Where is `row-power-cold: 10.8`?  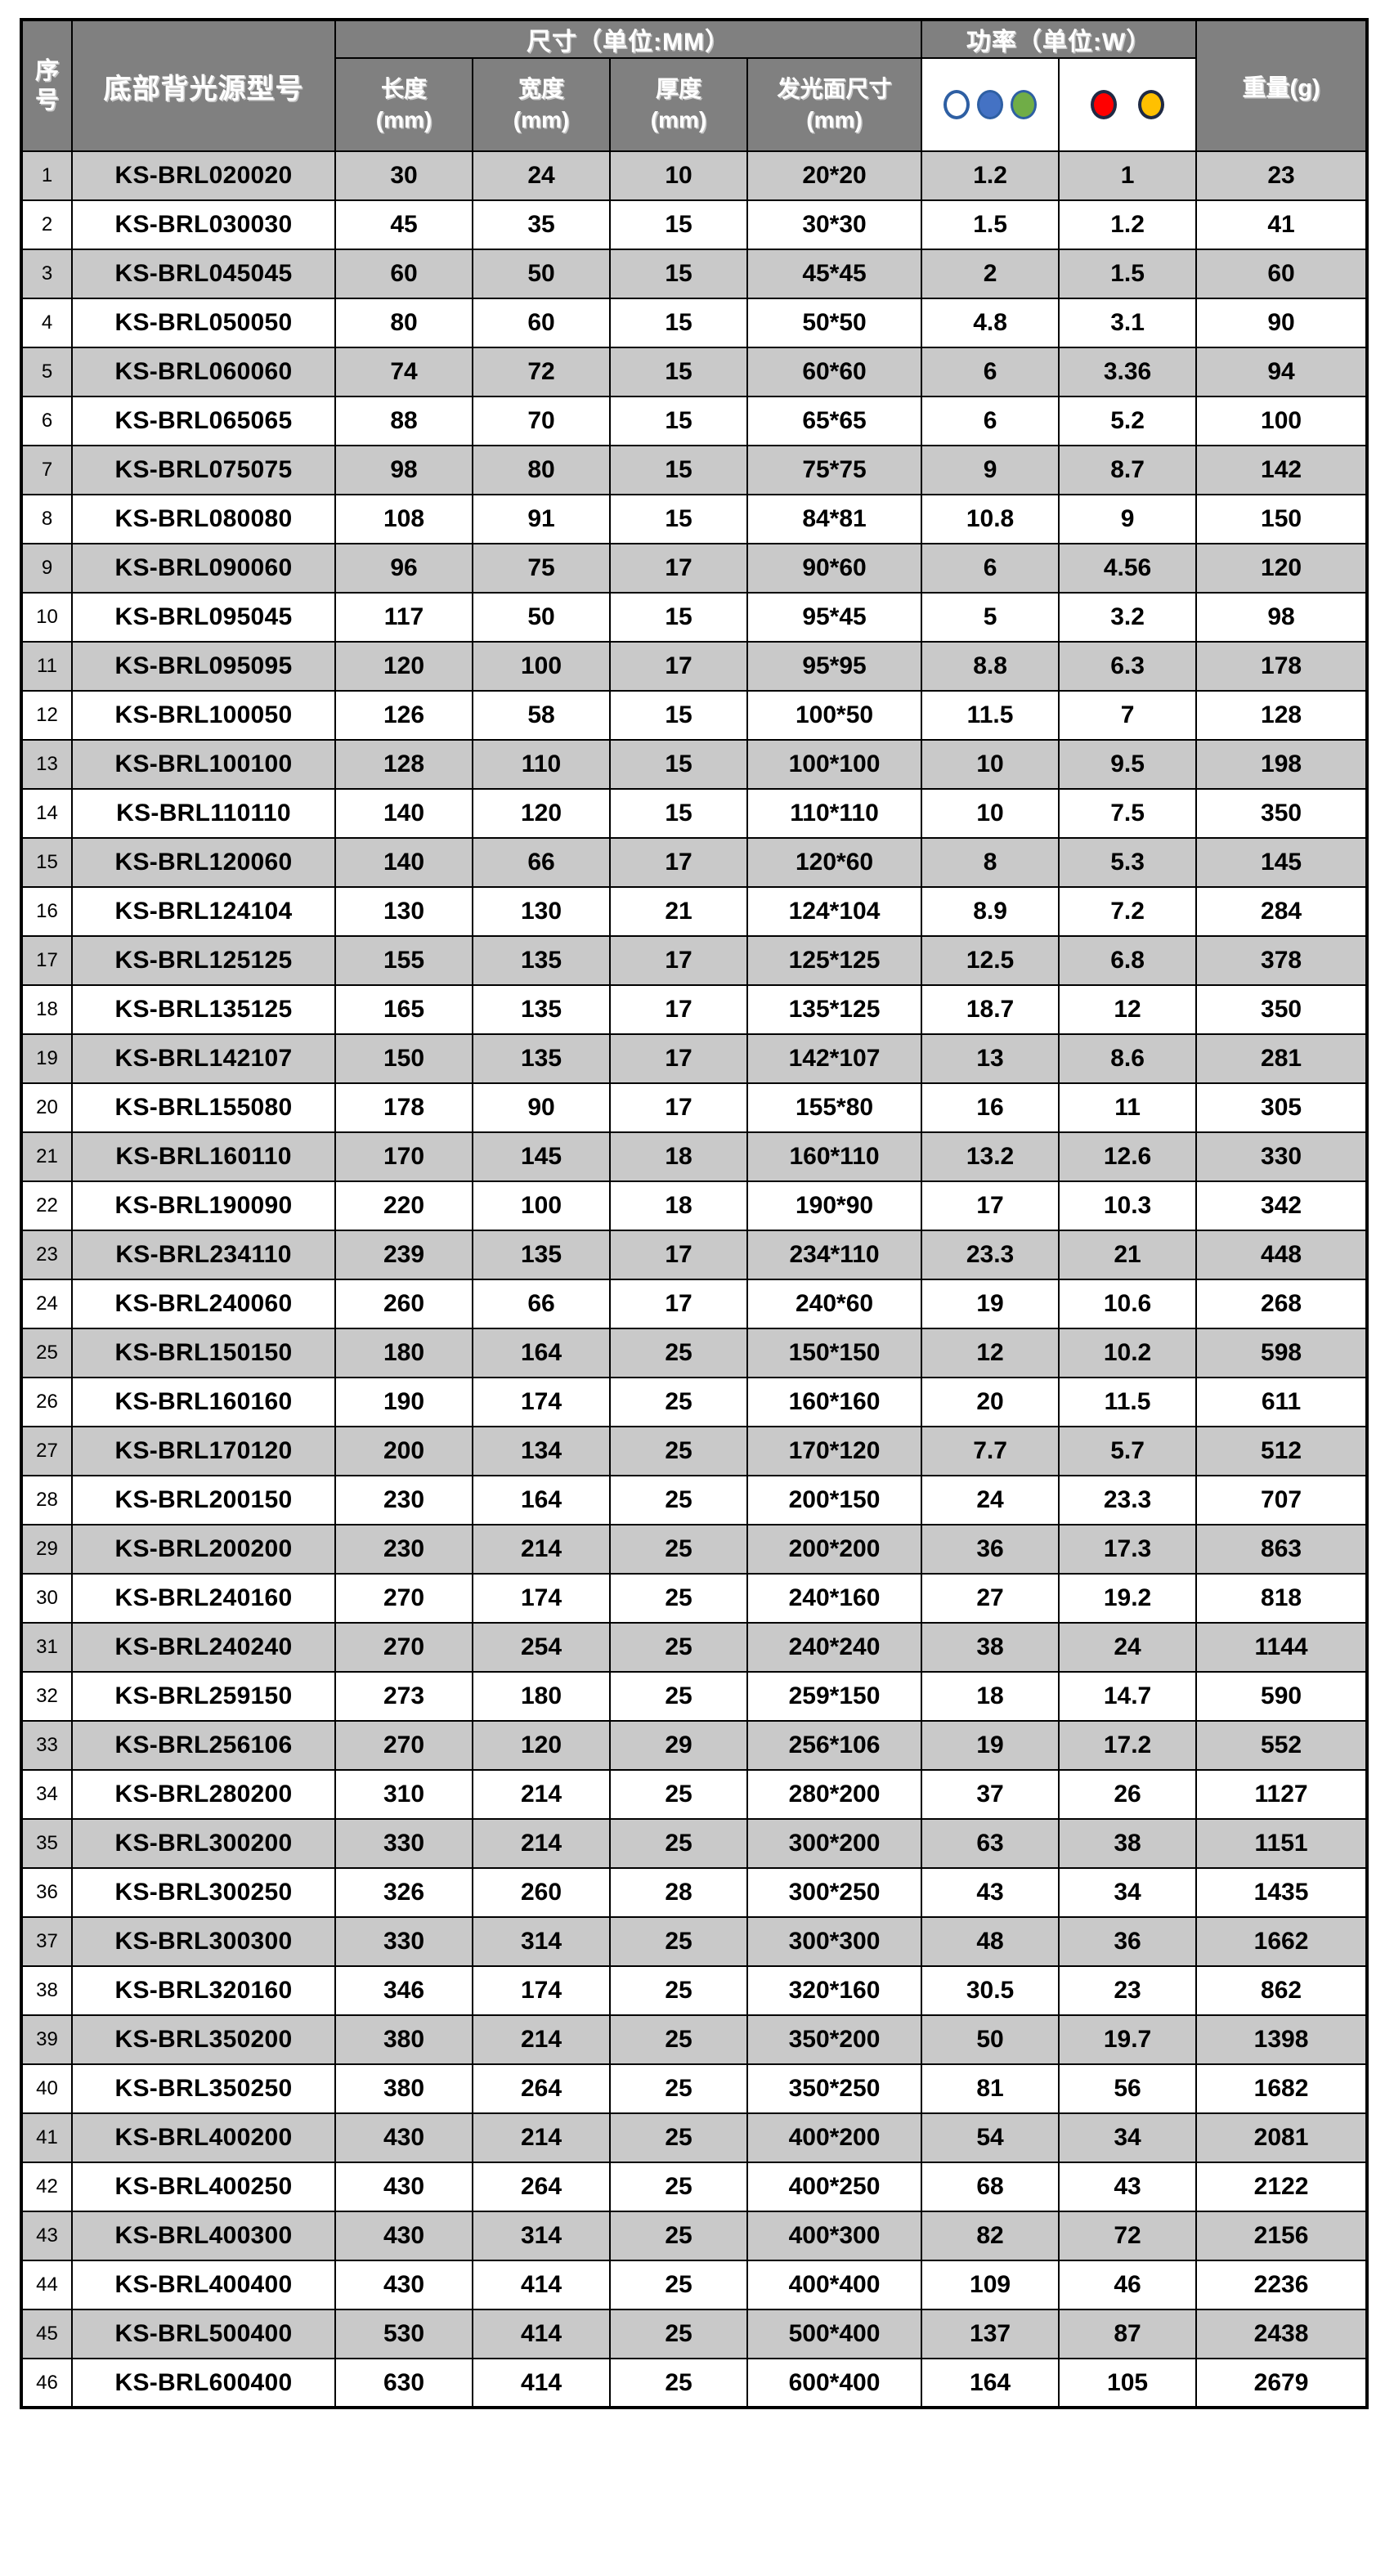 row-power-cold: 10.8 is located at coordinates (990, 519).